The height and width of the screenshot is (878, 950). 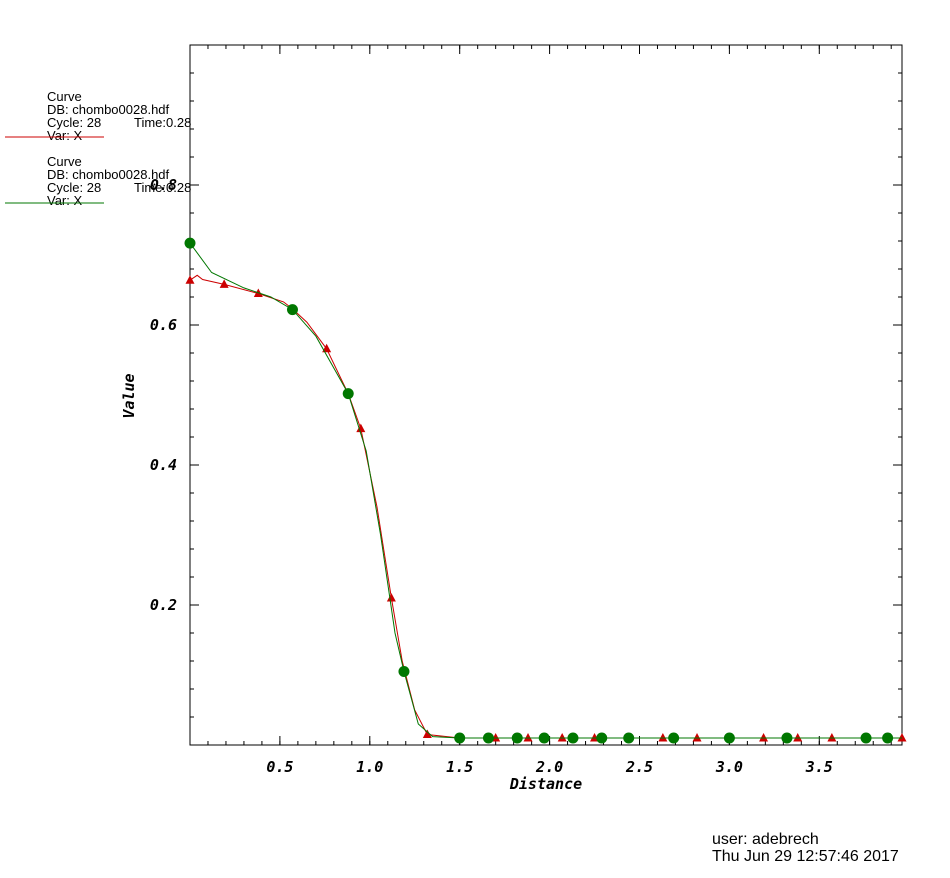 I want to click on x-tick-label: 2.0, so click(x=549, y=767).